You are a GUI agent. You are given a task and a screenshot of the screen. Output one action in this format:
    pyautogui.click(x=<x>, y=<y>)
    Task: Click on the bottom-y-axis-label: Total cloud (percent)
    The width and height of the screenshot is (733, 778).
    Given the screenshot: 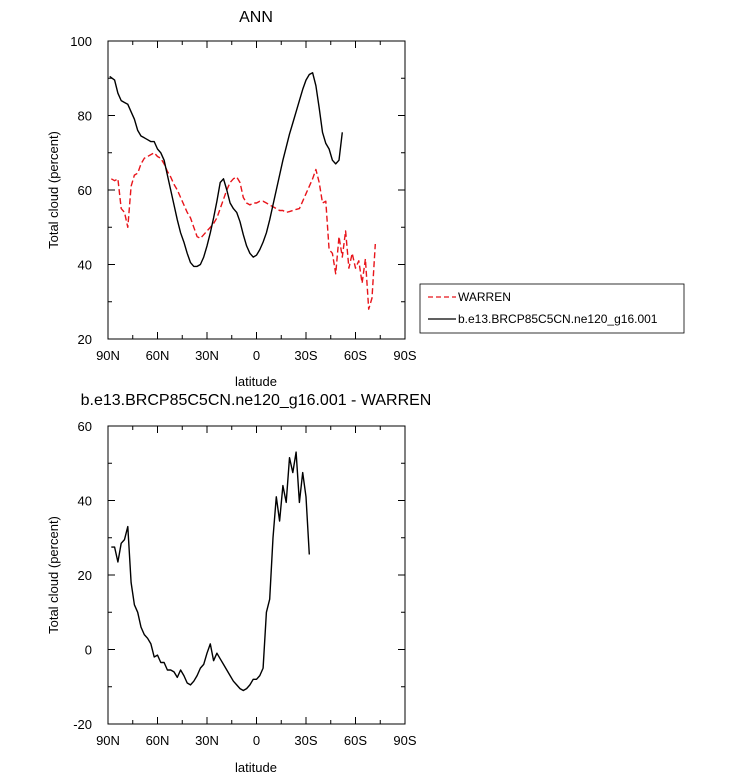 What is the action you would take?
    pyautogui.click(x=53, y=575)
    